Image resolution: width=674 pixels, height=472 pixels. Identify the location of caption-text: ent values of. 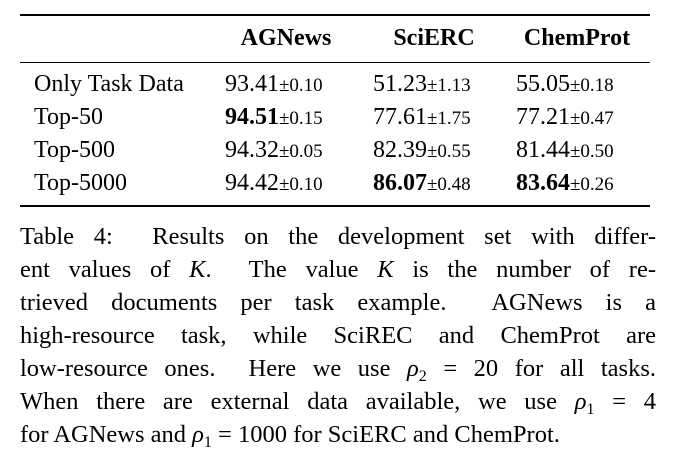
(105, 269).